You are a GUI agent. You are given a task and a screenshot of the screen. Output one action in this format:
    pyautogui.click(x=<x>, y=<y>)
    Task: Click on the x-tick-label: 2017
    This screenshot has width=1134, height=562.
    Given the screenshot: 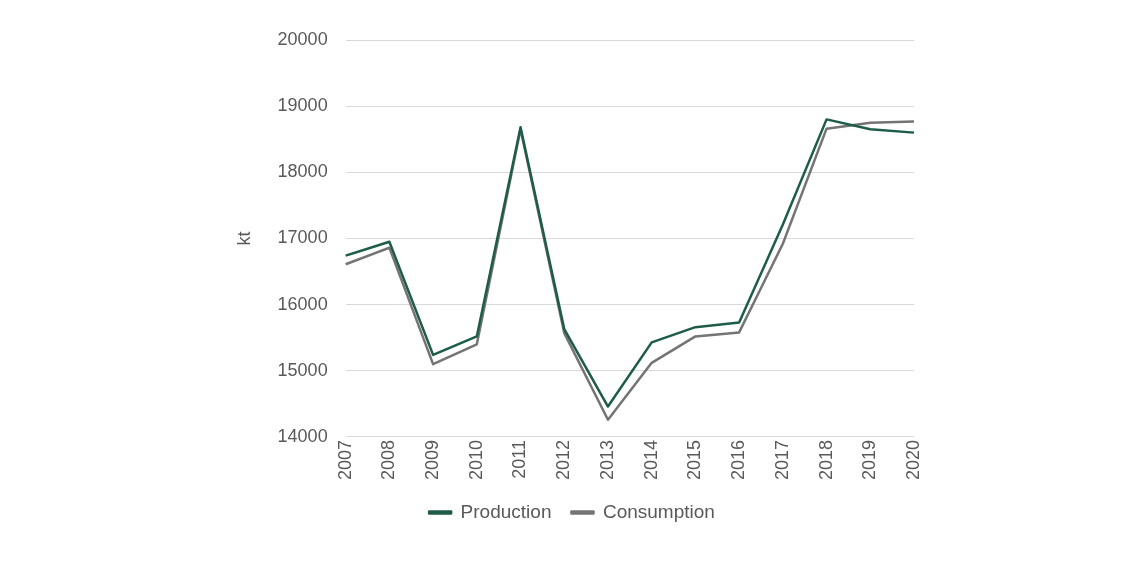 What is the action you would take?
    pyautogui.click(x=781, y=459)
    